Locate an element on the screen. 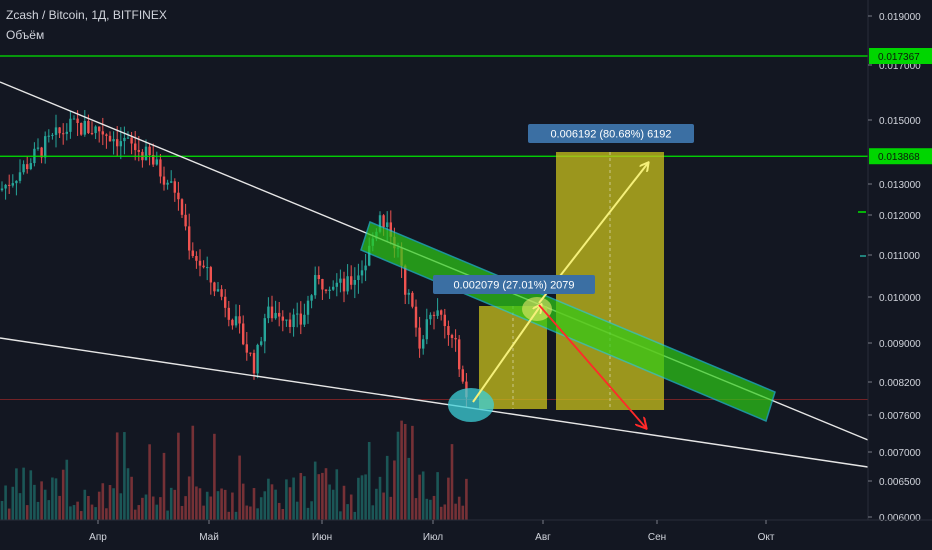 The width and height of the screenshot is (932, 550). y-tick-label: 0.013000 is located at coordinates (900, 185).